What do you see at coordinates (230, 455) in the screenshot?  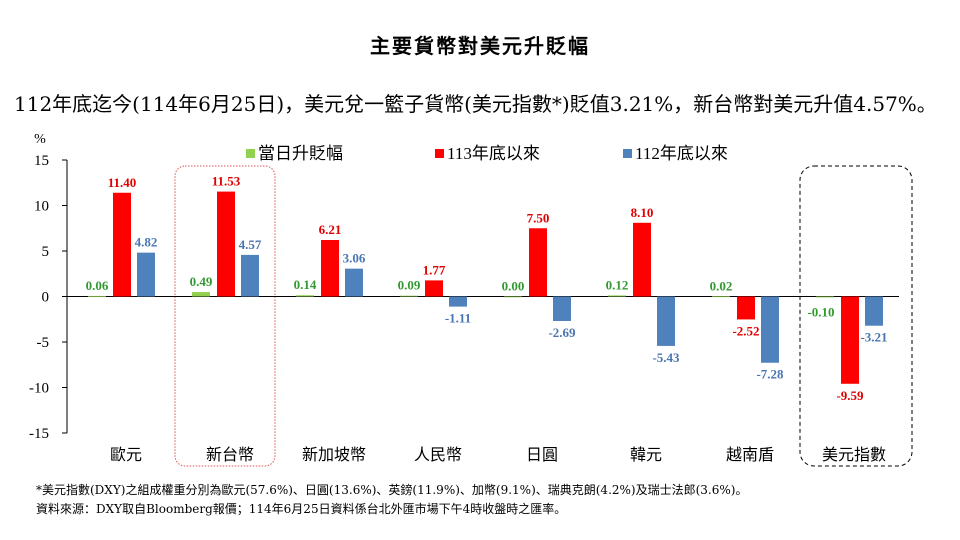 I see `x-tick-label: 新台幣` at bounding box center [230, 455].